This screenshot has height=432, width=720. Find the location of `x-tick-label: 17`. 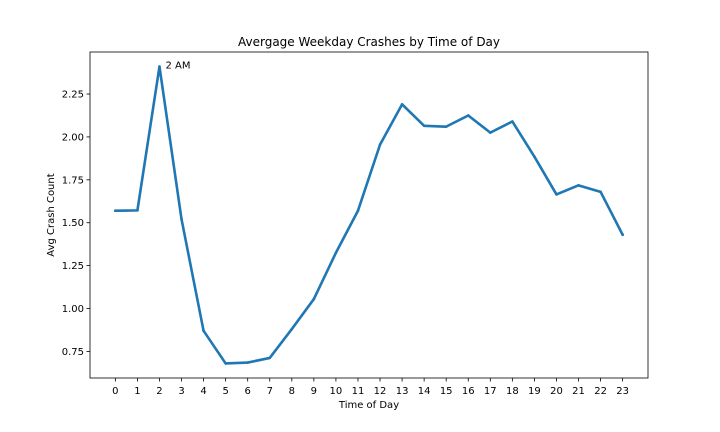

x-tick-label: 17 is located at coordinates (490, 391).